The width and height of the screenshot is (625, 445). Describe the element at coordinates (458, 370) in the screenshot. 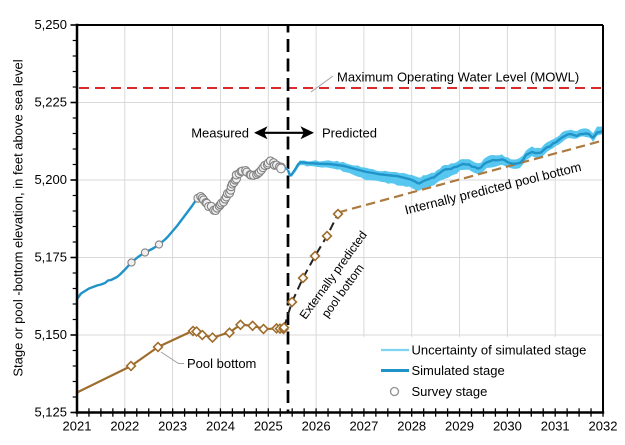

I see `svg-text: Simulated stage` at that location.